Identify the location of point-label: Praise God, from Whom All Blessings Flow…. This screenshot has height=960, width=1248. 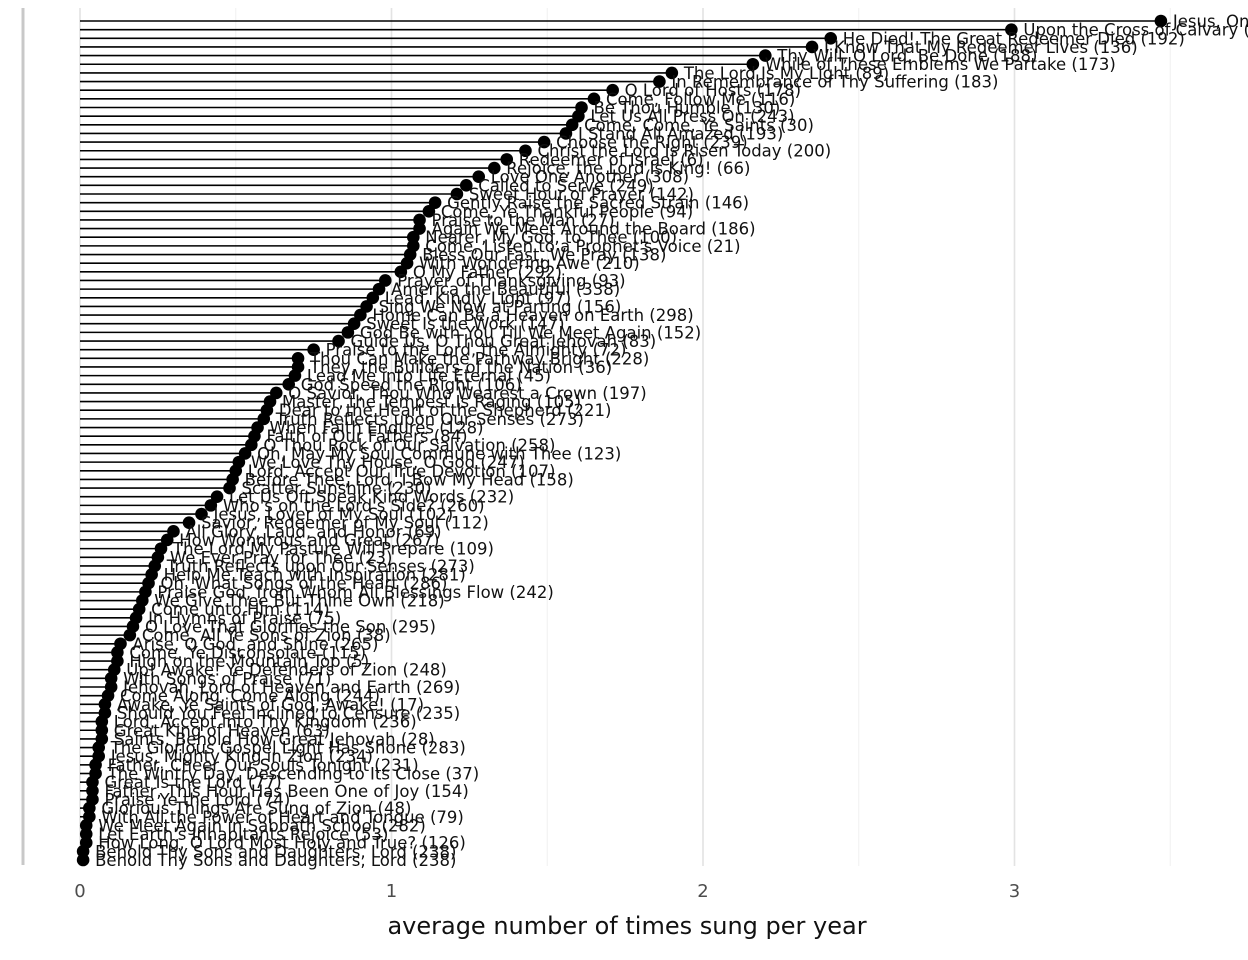
(355, 592).